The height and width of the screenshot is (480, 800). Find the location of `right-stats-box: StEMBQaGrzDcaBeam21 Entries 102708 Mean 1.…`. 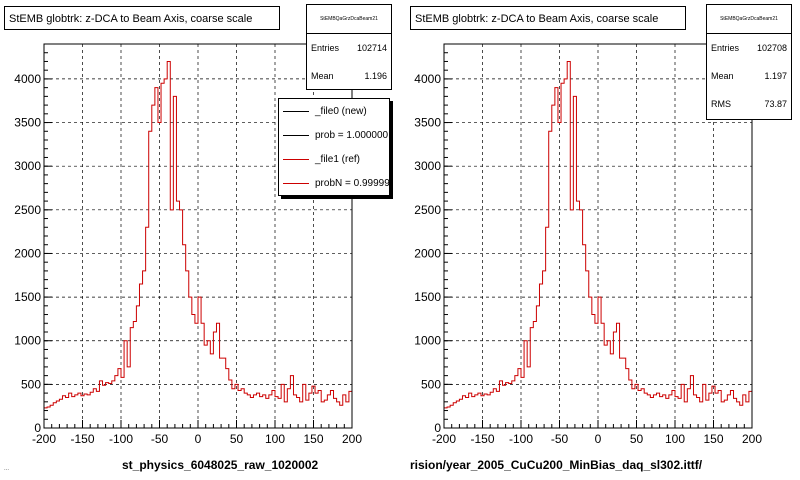

right-stats-box: StEMBQaGrzDcaBeam21 Entries 102708 Mean 1.… is located at coordinates (749, 62).